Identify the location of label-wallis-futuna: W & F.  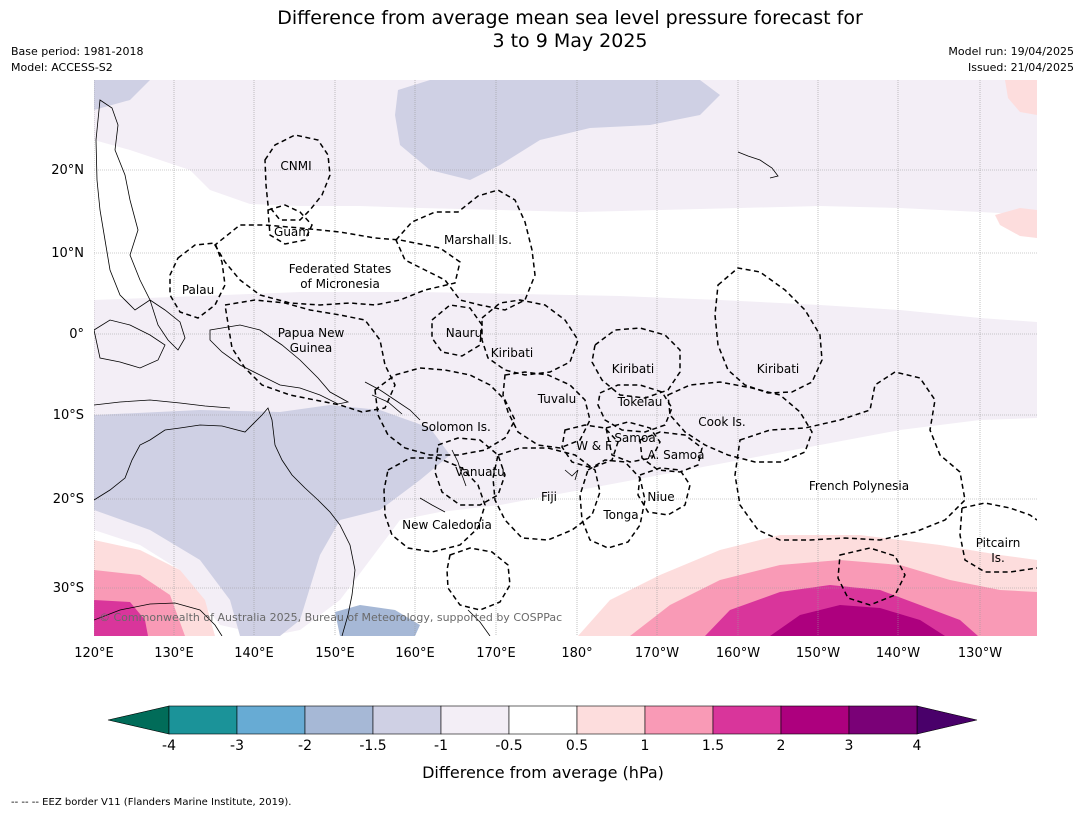
(594, 446).